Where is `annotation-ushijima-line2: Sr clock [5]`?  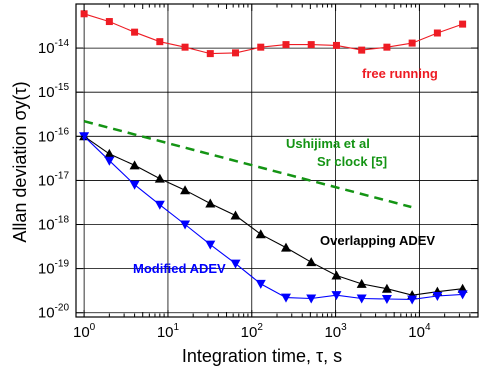
annotation-ushijima-line2: Sr clock [5] is located at coordinates (352, 161).